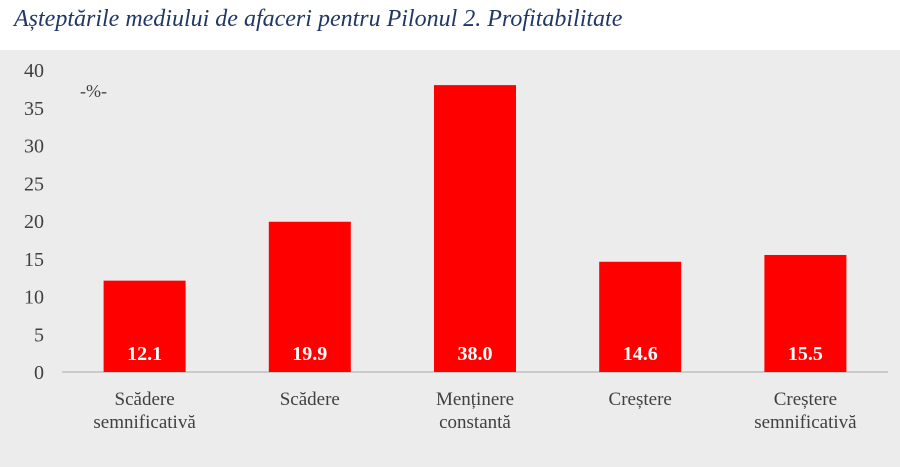  What do you see at coordinates (34, 260) in the screenshot?
I see `y-tick-label: 15` at bounding box center [34, 260].